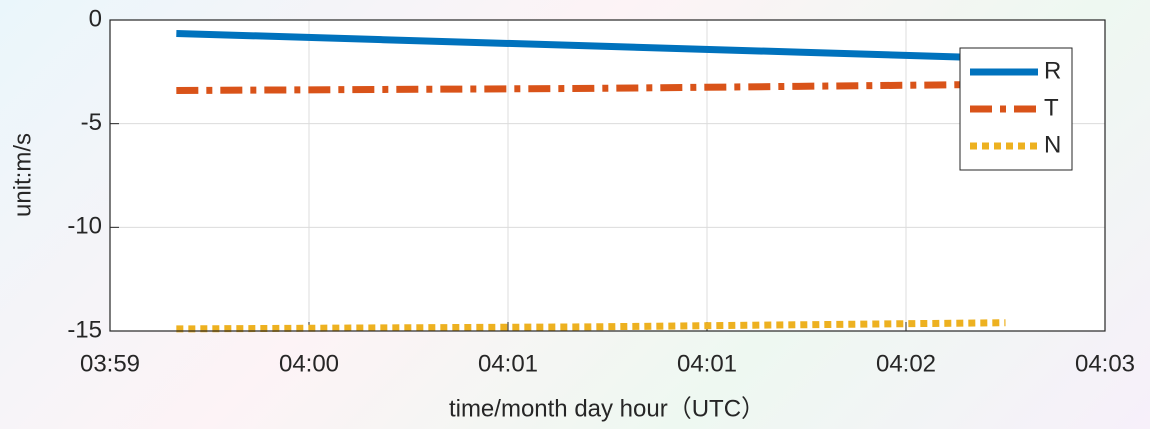 This screenshot has height=429, width=1150. What do you see at coordinates (1052, 144) in the screenshot?
I see `legend-label: N` at bounding box center [1052, 144].